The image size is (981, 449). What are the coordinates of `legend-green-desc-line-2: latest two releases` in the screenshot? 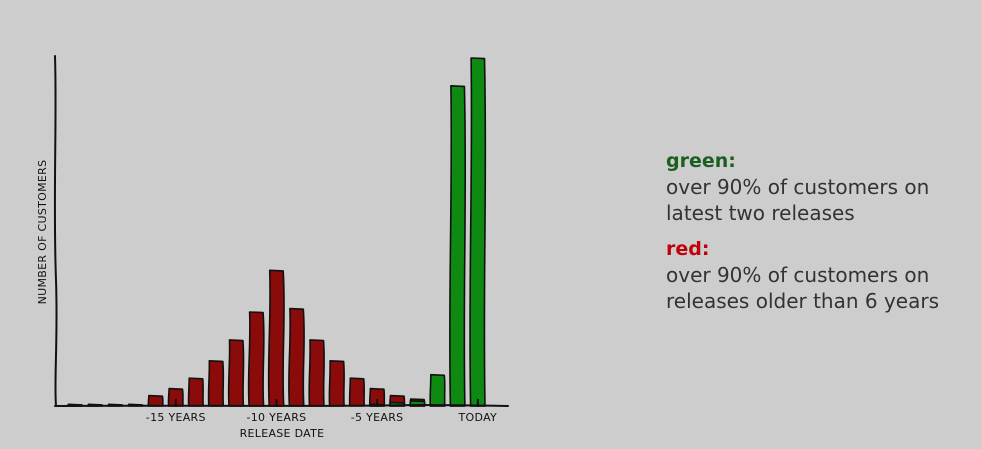 It's located at (760, 213).